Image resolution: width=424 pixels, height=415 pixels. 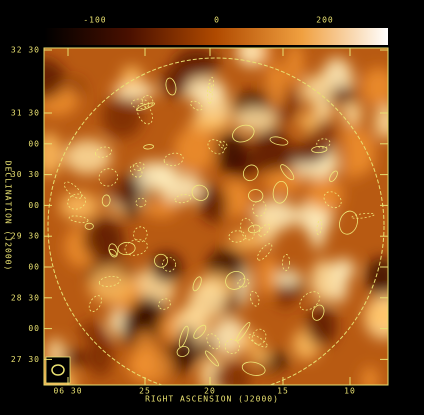 What do you see at coordinates (350, 391) in the screenshot?
I see `x-tick-label: 10` at bounding box center [350, 391].